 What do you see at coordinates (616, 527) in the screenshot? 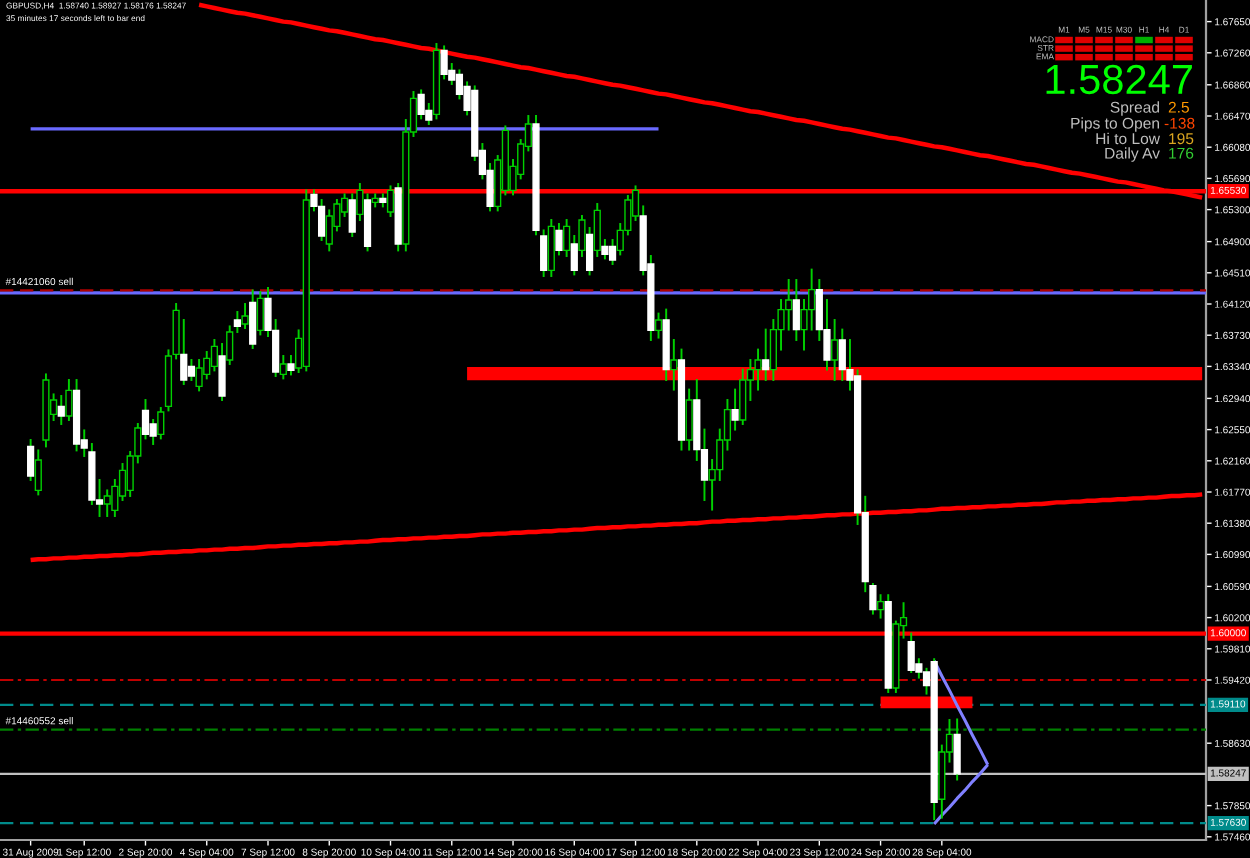
I see `line-series` at bounding box center [616, 527].